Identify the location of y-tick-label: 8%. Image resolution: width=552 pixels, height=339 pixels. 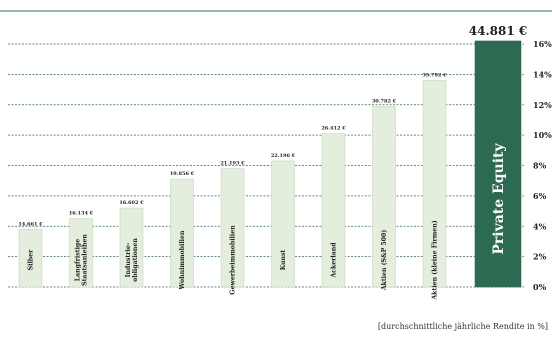
(540, 166).